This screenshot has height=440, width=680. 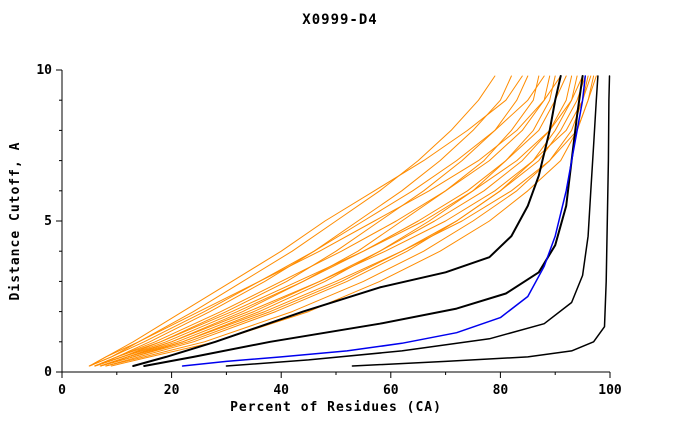 What do you see at coordinates (610, 390) in the screenshot?
I see `x-tick-label: 100` at bounding box center [610, 390].